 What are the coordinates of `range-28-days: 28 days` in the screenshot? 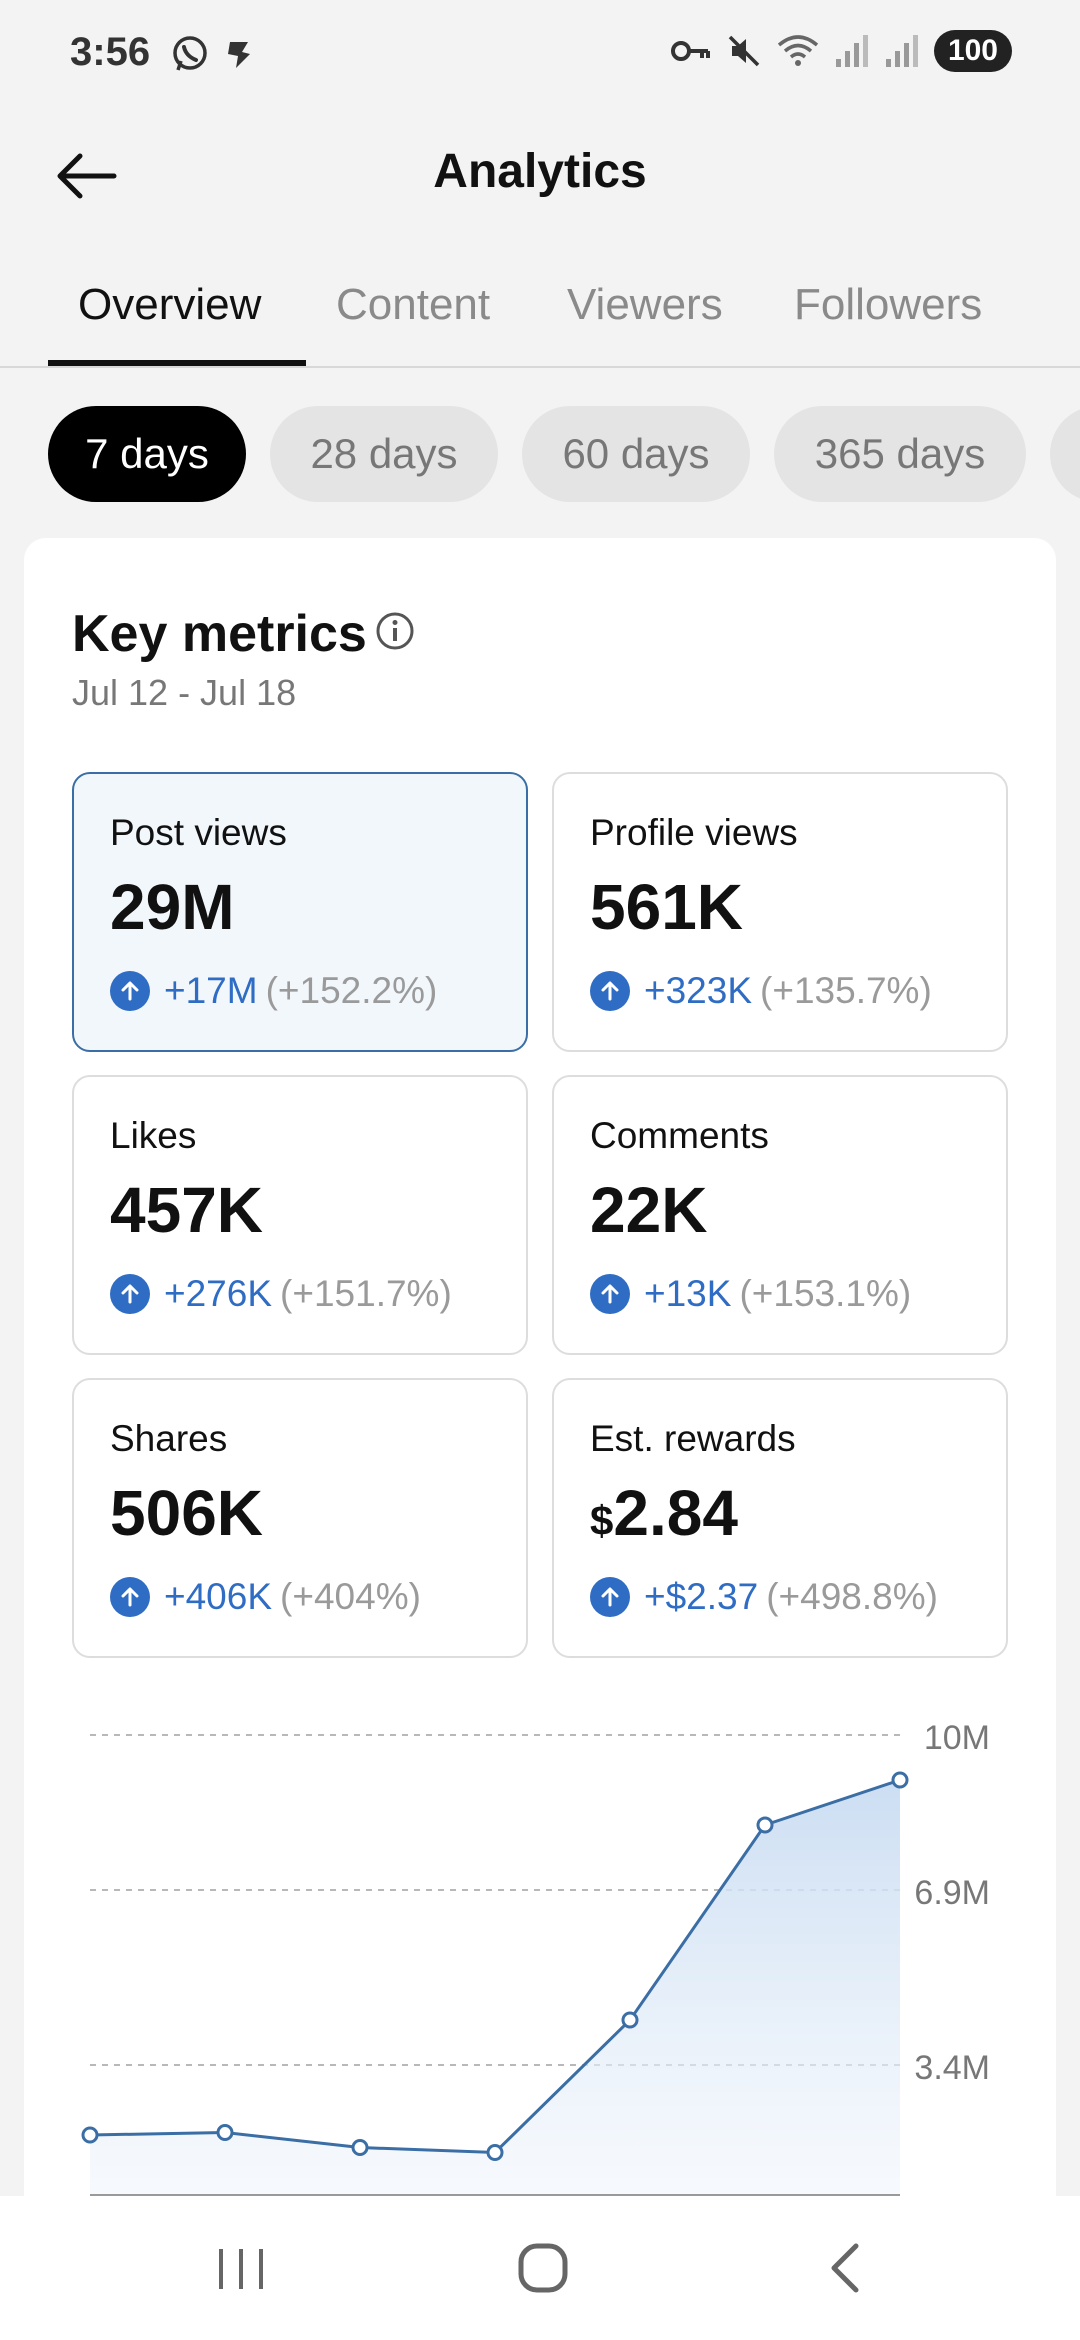 It's located at (384, 454).